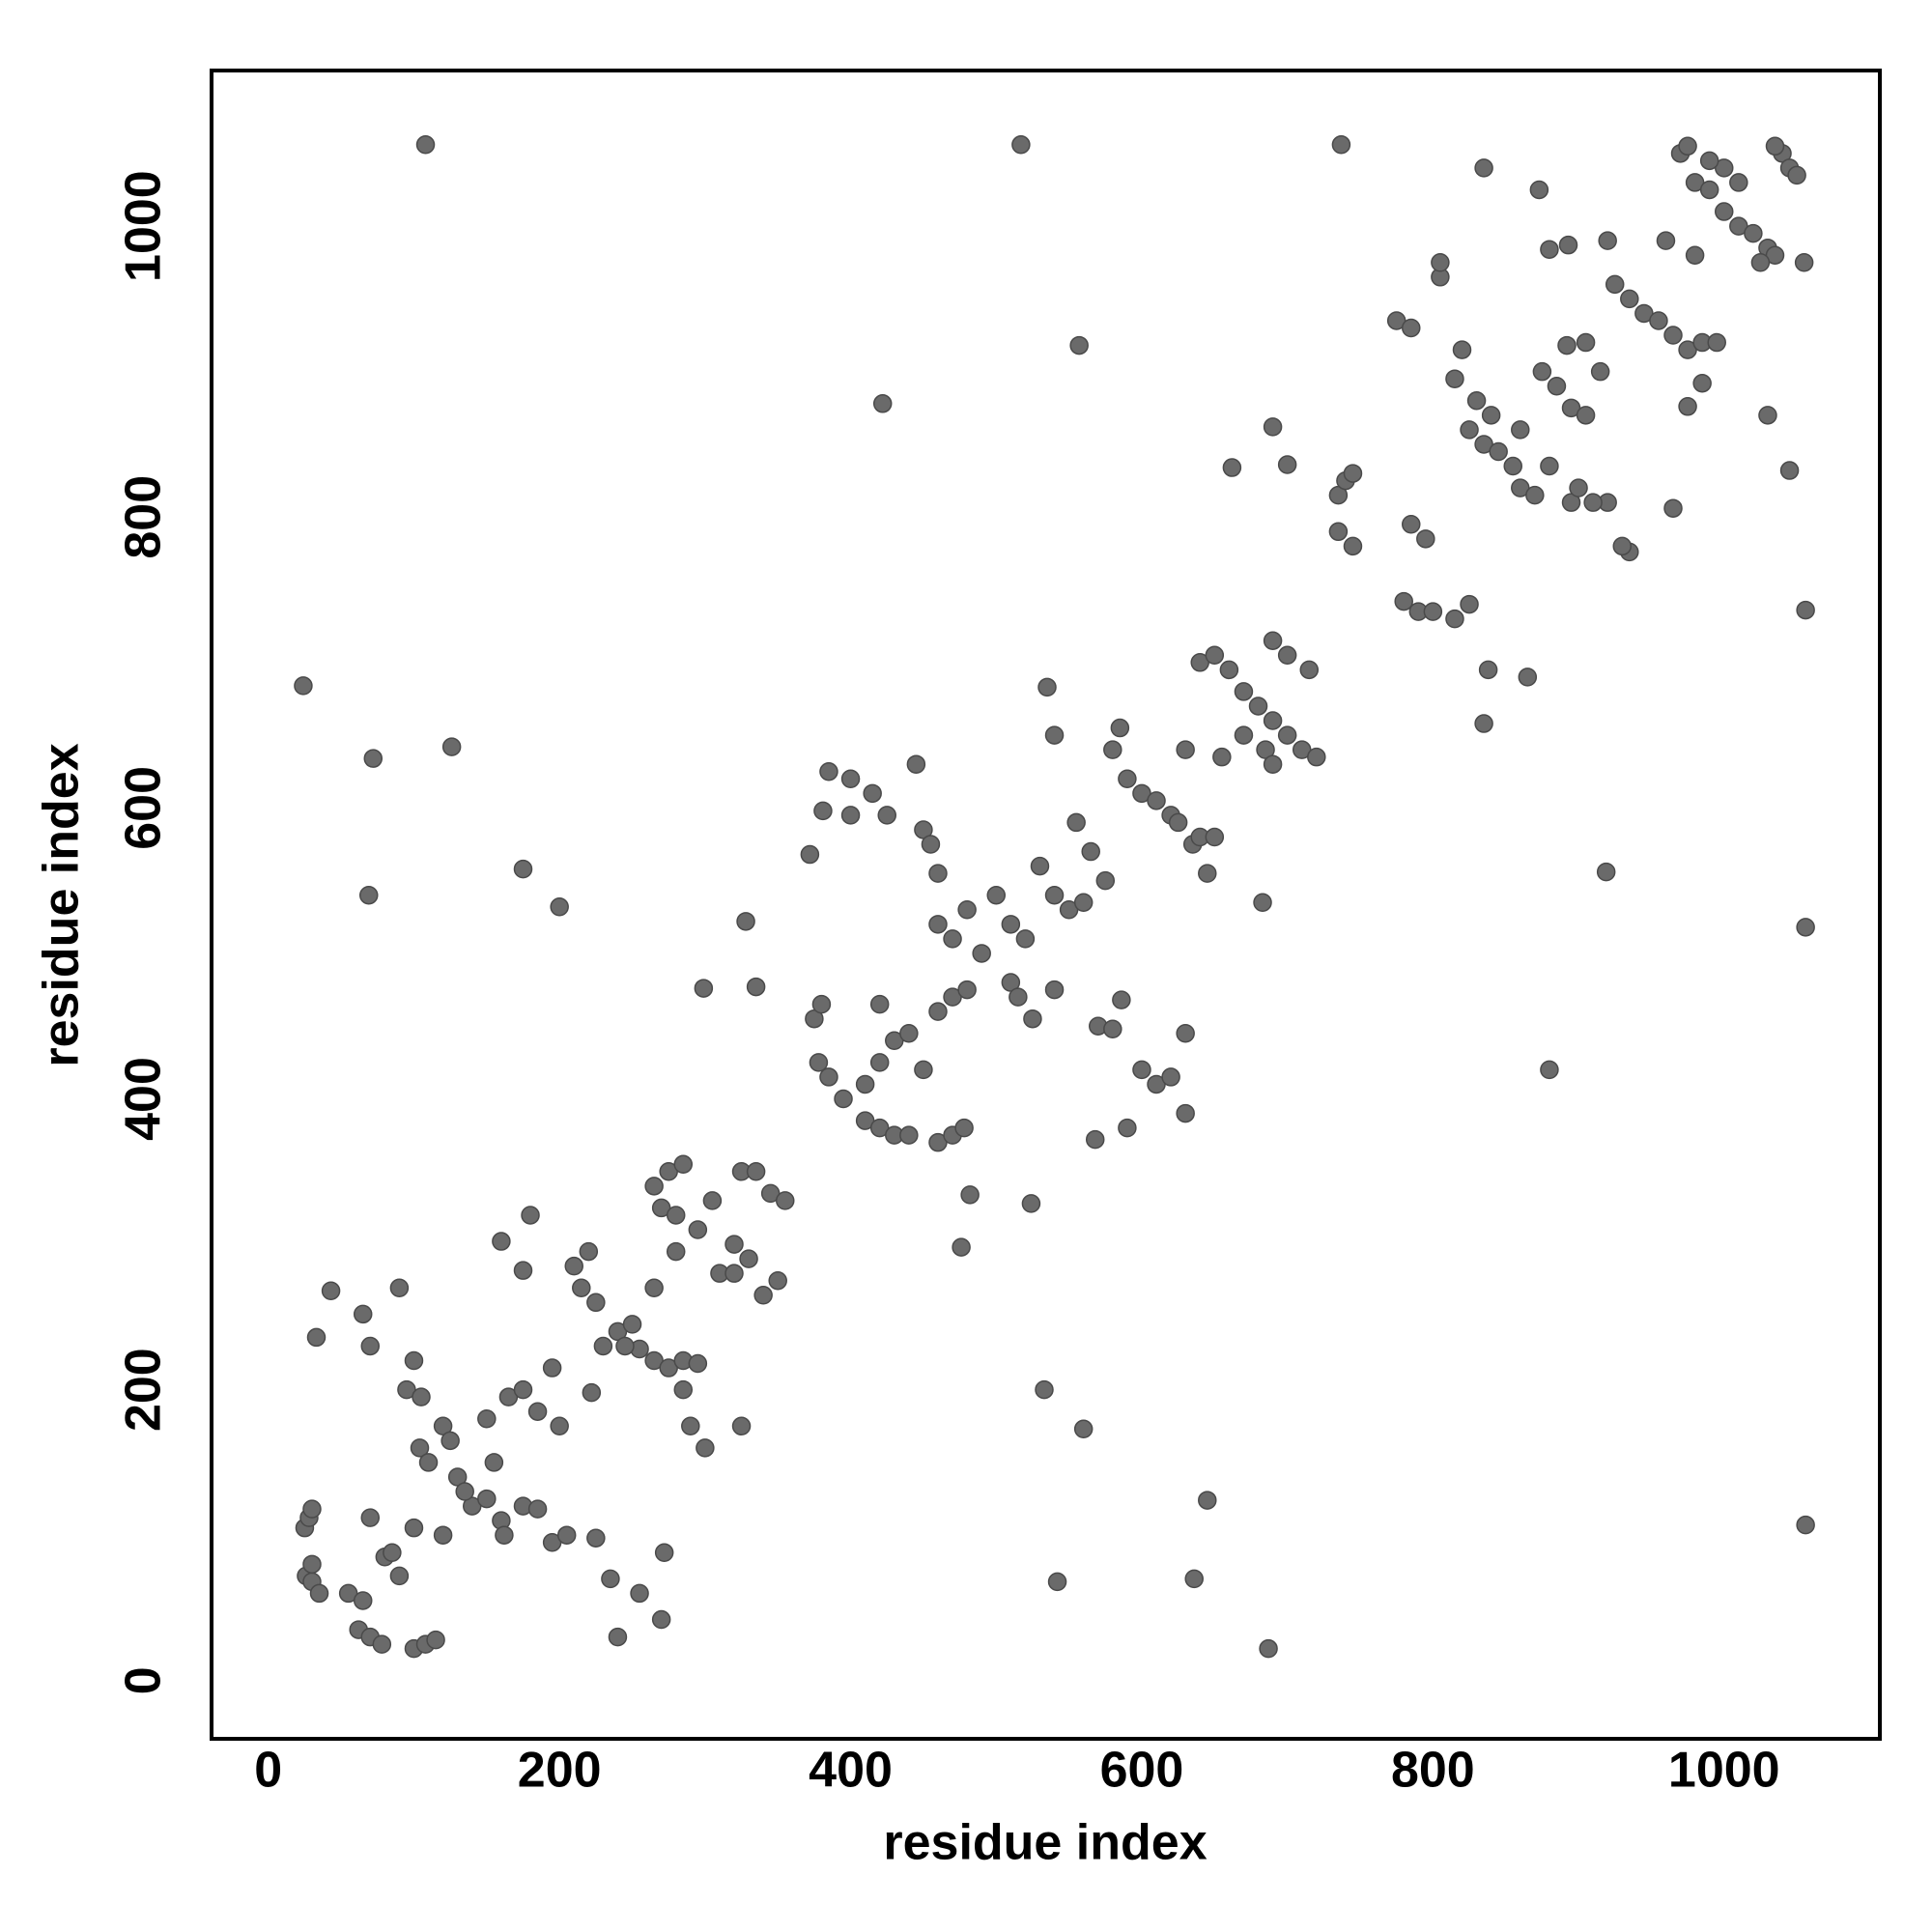 The image size is (1932, 1932). I want to click on y-tick-label: 800, so click(144, 517).